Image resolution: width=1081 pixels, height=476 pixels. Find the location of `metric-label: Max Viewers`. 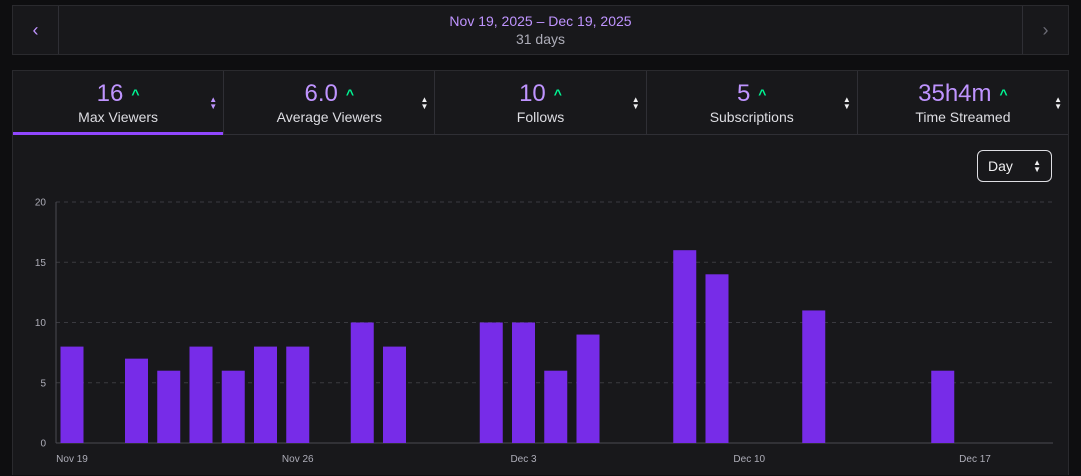

metric-label: Max Viewers is located at coordinates (118, 116).